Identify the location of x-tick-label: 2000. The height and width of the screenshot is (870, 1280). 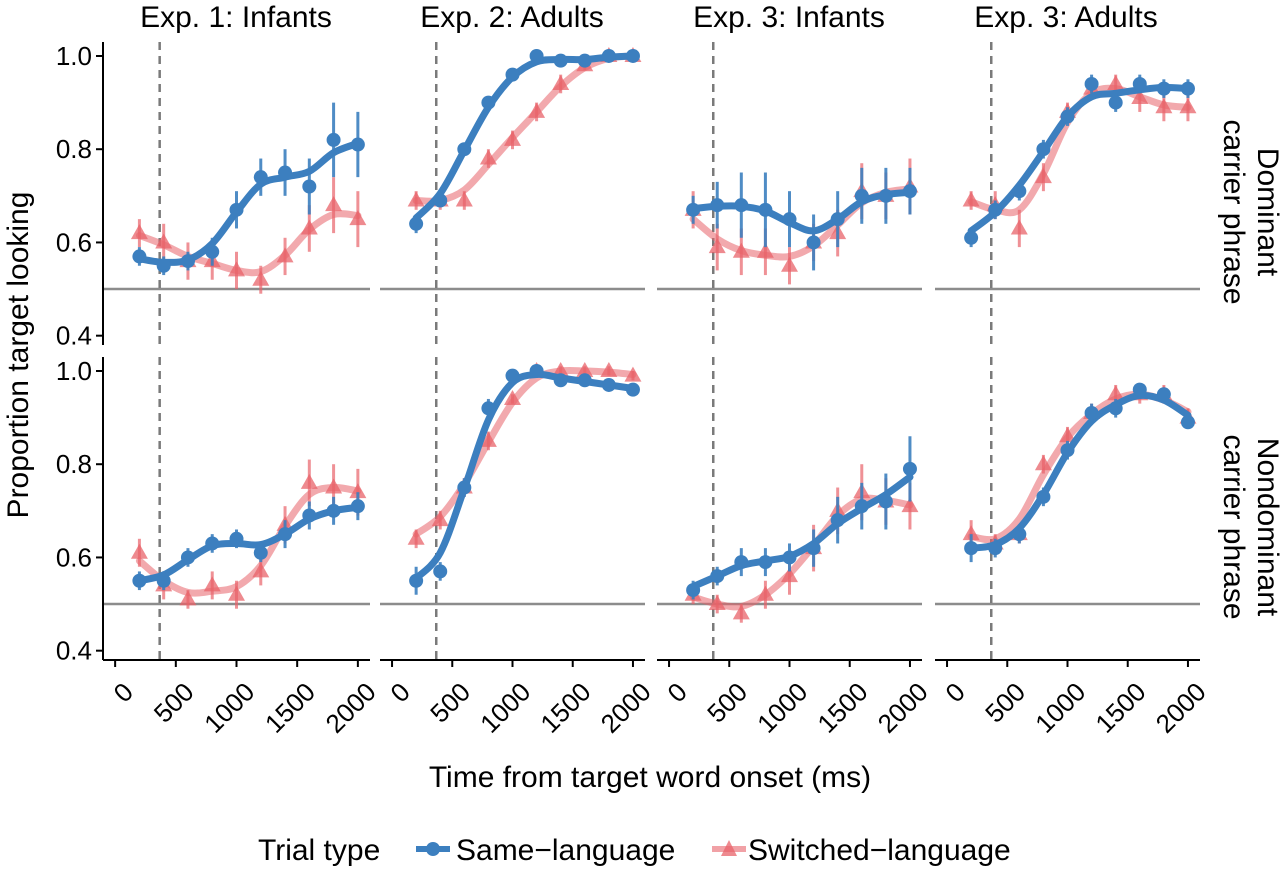
(1181, 708).